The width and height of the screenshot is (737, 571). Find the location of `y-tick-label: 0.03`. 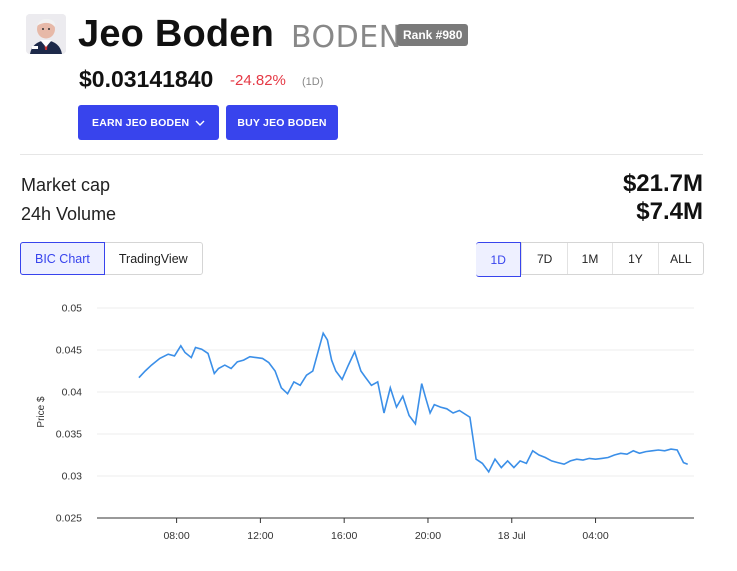

y-tick-label: 0.03 is located at coordinates (72, 477).